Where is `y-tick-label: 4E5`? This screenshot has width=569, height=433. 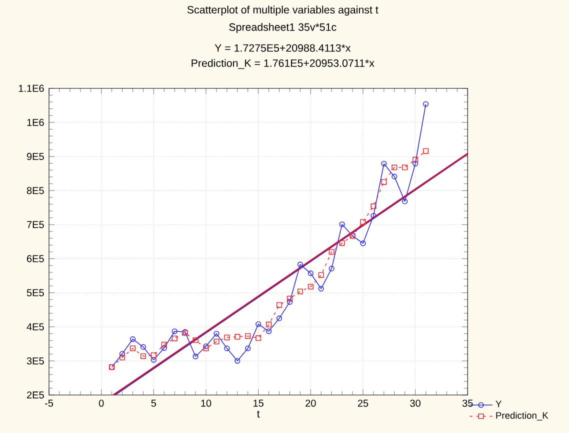 y-tick-label: 4E5 is located at coordinates (35, 326).